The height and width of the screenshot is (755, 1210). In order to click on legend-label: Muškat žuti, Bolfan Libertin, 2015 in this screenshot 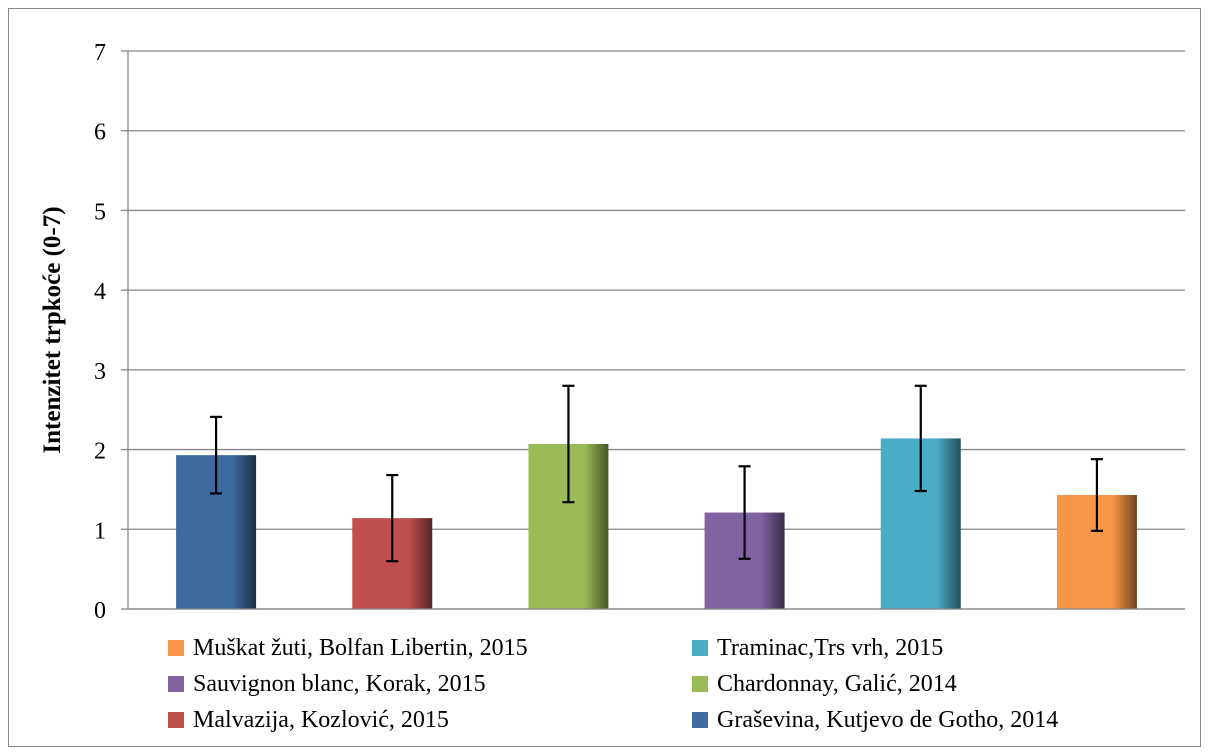, I will do `click(360, 648)`.